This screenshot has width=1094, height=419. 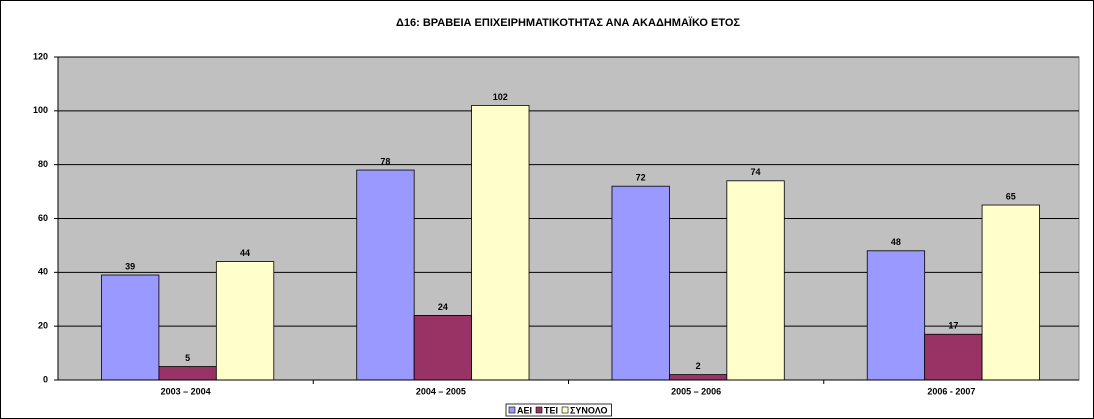 I want to click on data-label: 5, so click(x=187, y=358).